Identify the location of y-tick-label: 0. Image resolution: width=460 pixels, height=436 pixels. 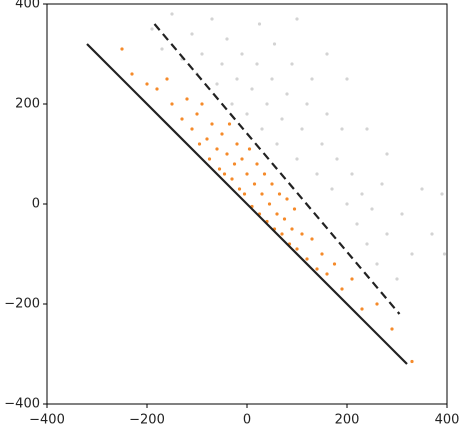
(36, 204).